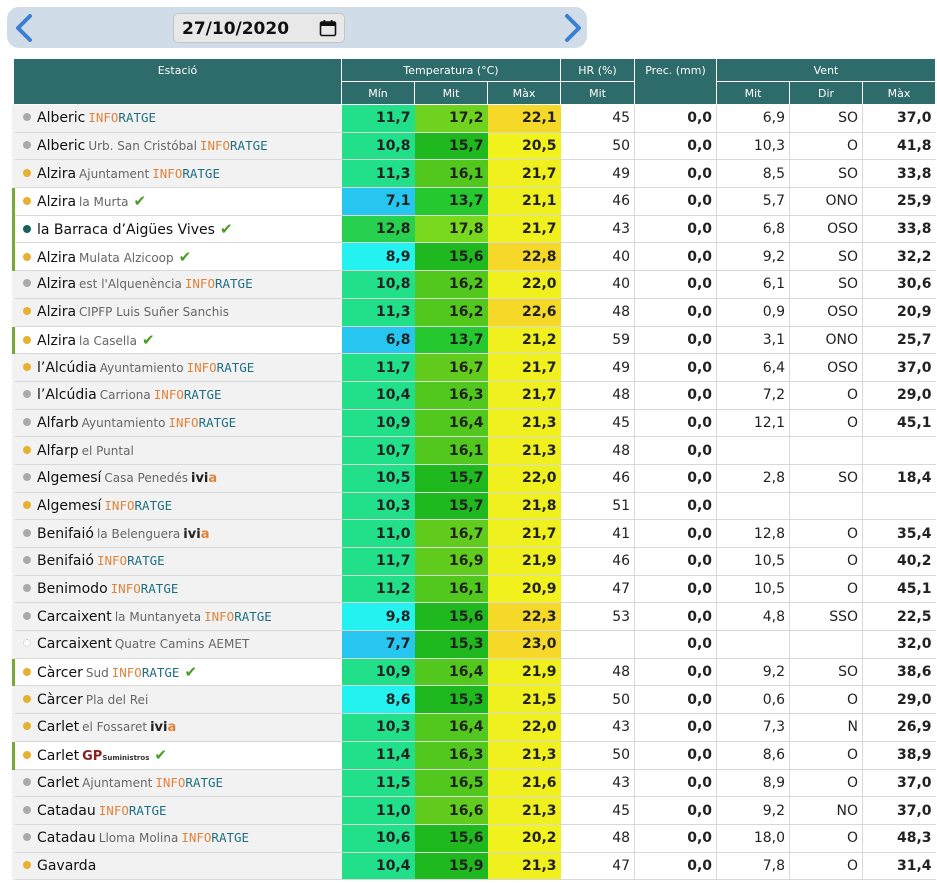  What do you see at coordinates (572, 28) in the screenshot?
I see `next-day-arrow-icon` at bounding box center [572, 28].